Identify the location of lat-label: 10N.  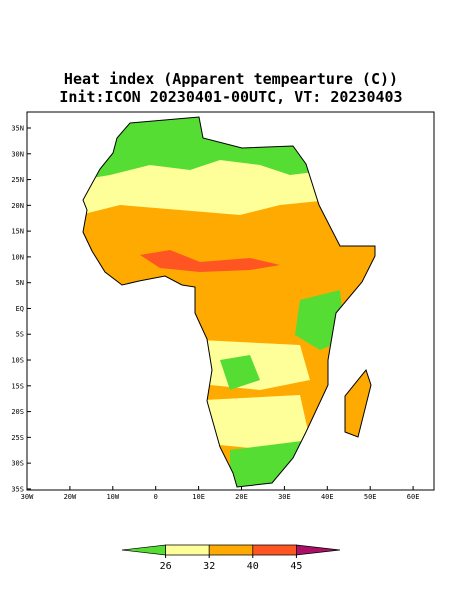
(17, 257).